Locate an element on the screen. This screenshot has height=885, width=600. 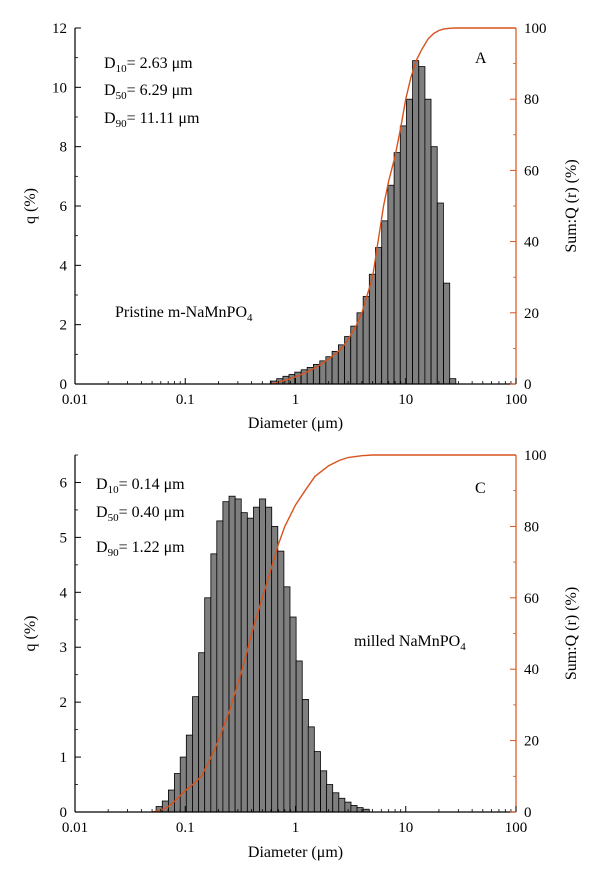
stat-label-d90: D90= 1.22 μm is located at coordinates (140, 549).